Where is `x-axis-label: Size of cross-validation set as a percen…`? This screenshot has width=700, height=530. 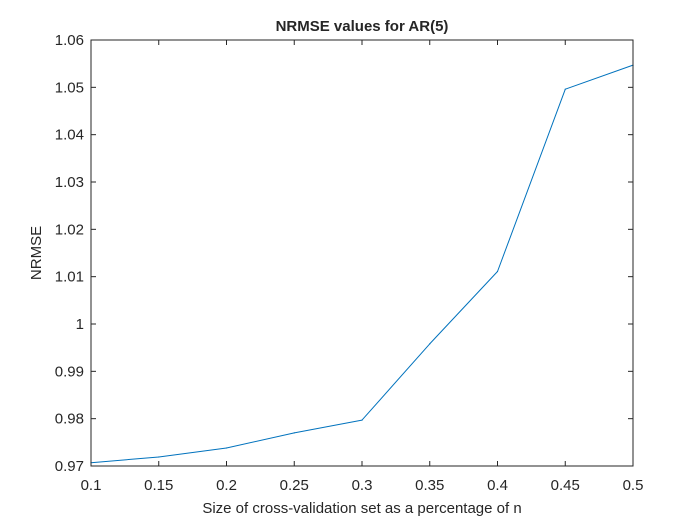 x-axis-label: Size of cross-validation set as a percen… is located at coordinates (361, 508).